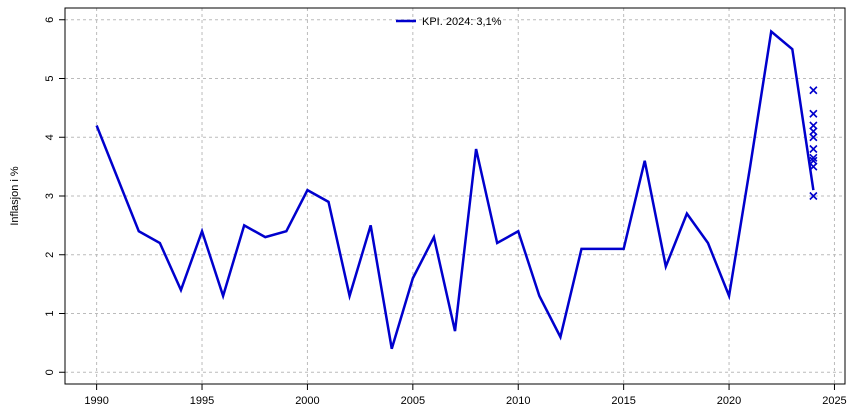 The width and height of the screenshot is (850, 419). Describe the element at coordinates (518, 401) in the screenshot. I see `x-tick-label: 2010` at that location.